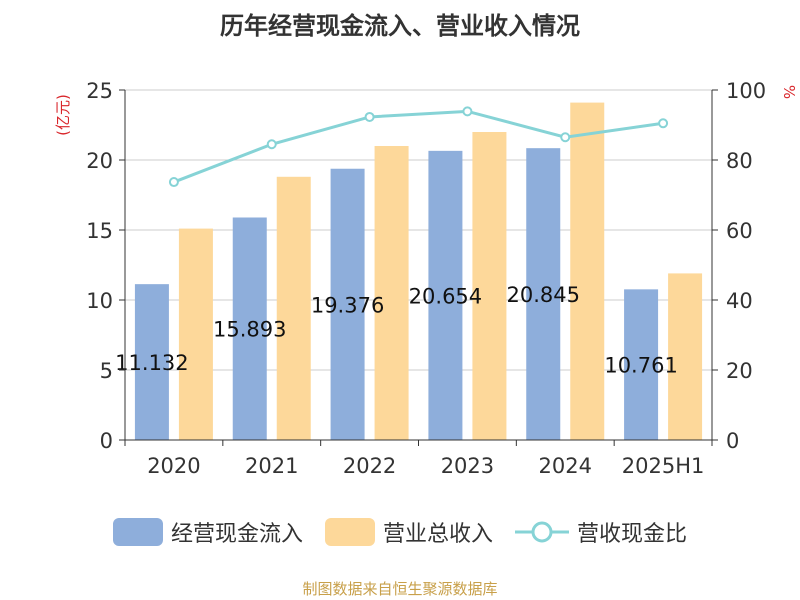 This screenshot has height=600, width=800. I want to click on data-label-cash-inflow: 20.654, so click(445, 296).